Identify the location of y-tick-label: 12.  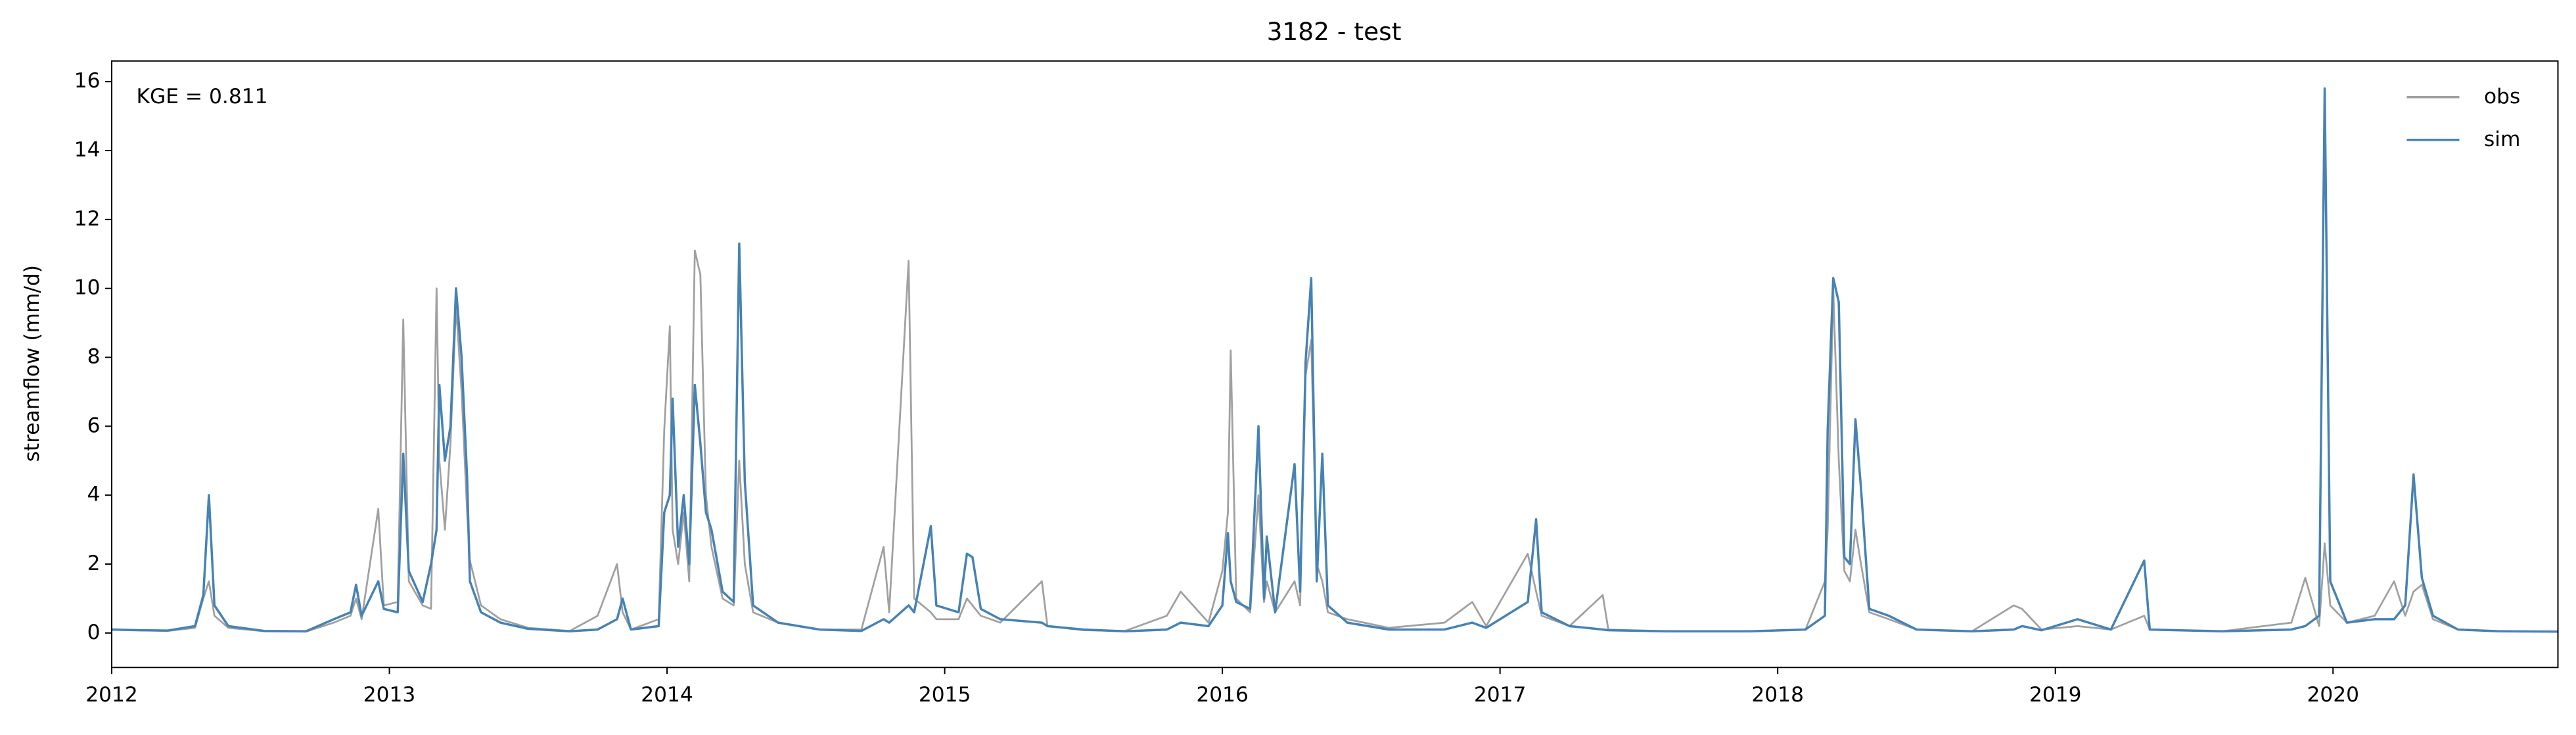
(88, 219).